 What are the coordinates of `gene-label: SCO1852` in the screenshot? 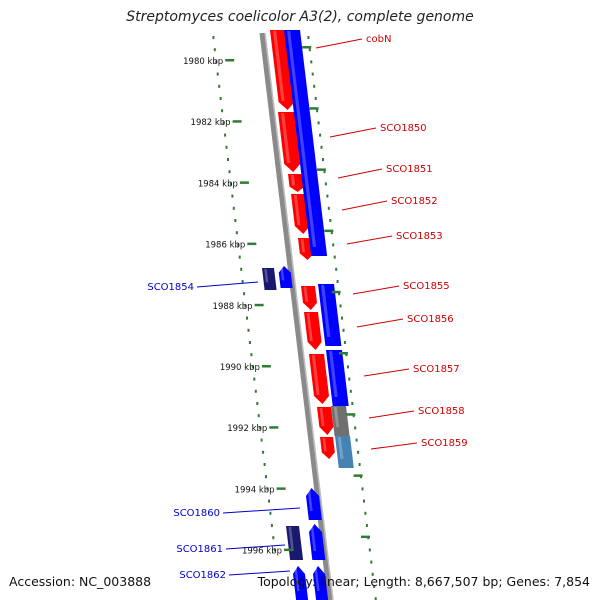 It's located at (414, 201).